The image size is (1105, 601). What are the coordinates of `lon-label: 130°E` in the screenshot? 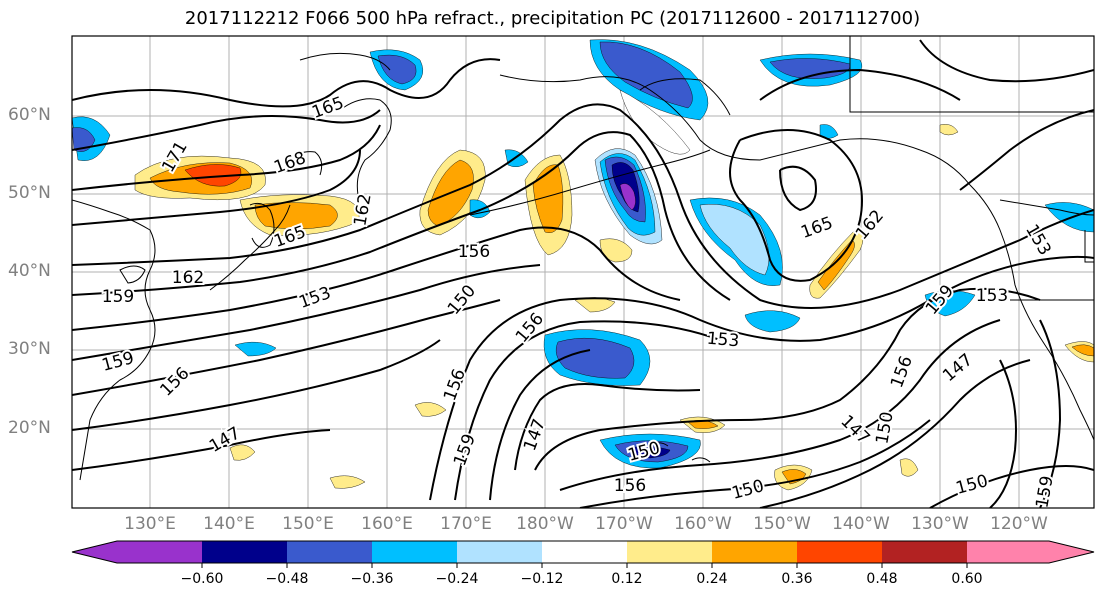 It's located at (150, 524).